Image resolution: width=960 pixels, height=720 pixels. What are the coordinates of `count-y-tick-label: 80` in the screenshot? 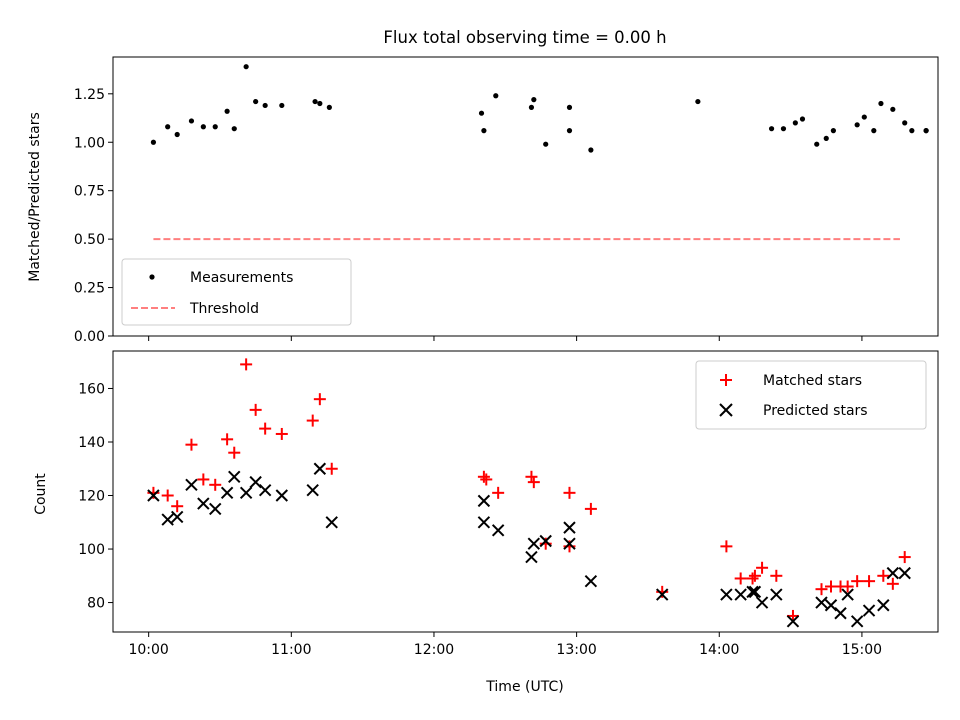 It's located at (96, 604).